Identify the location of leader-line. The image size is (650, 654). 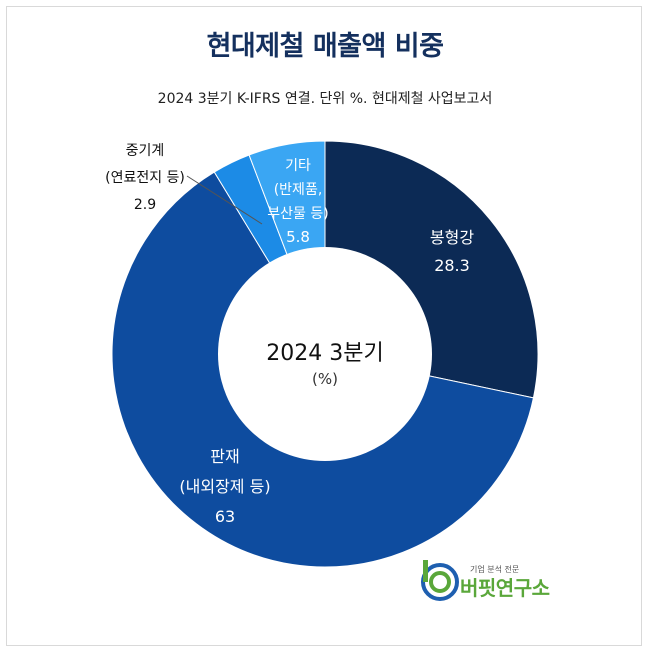
(224, 200).